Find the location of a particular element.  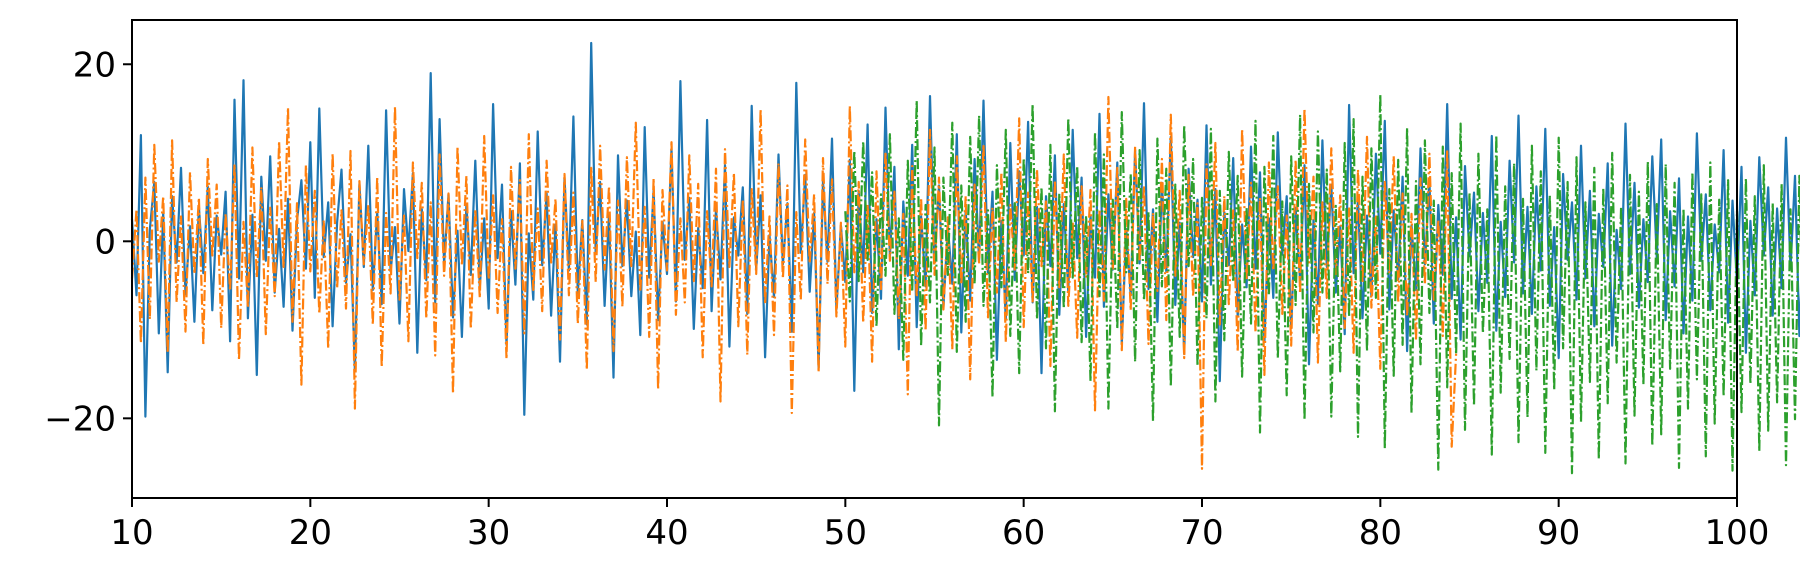

x-tick-label: 20 is located at coordinates (310, 533).